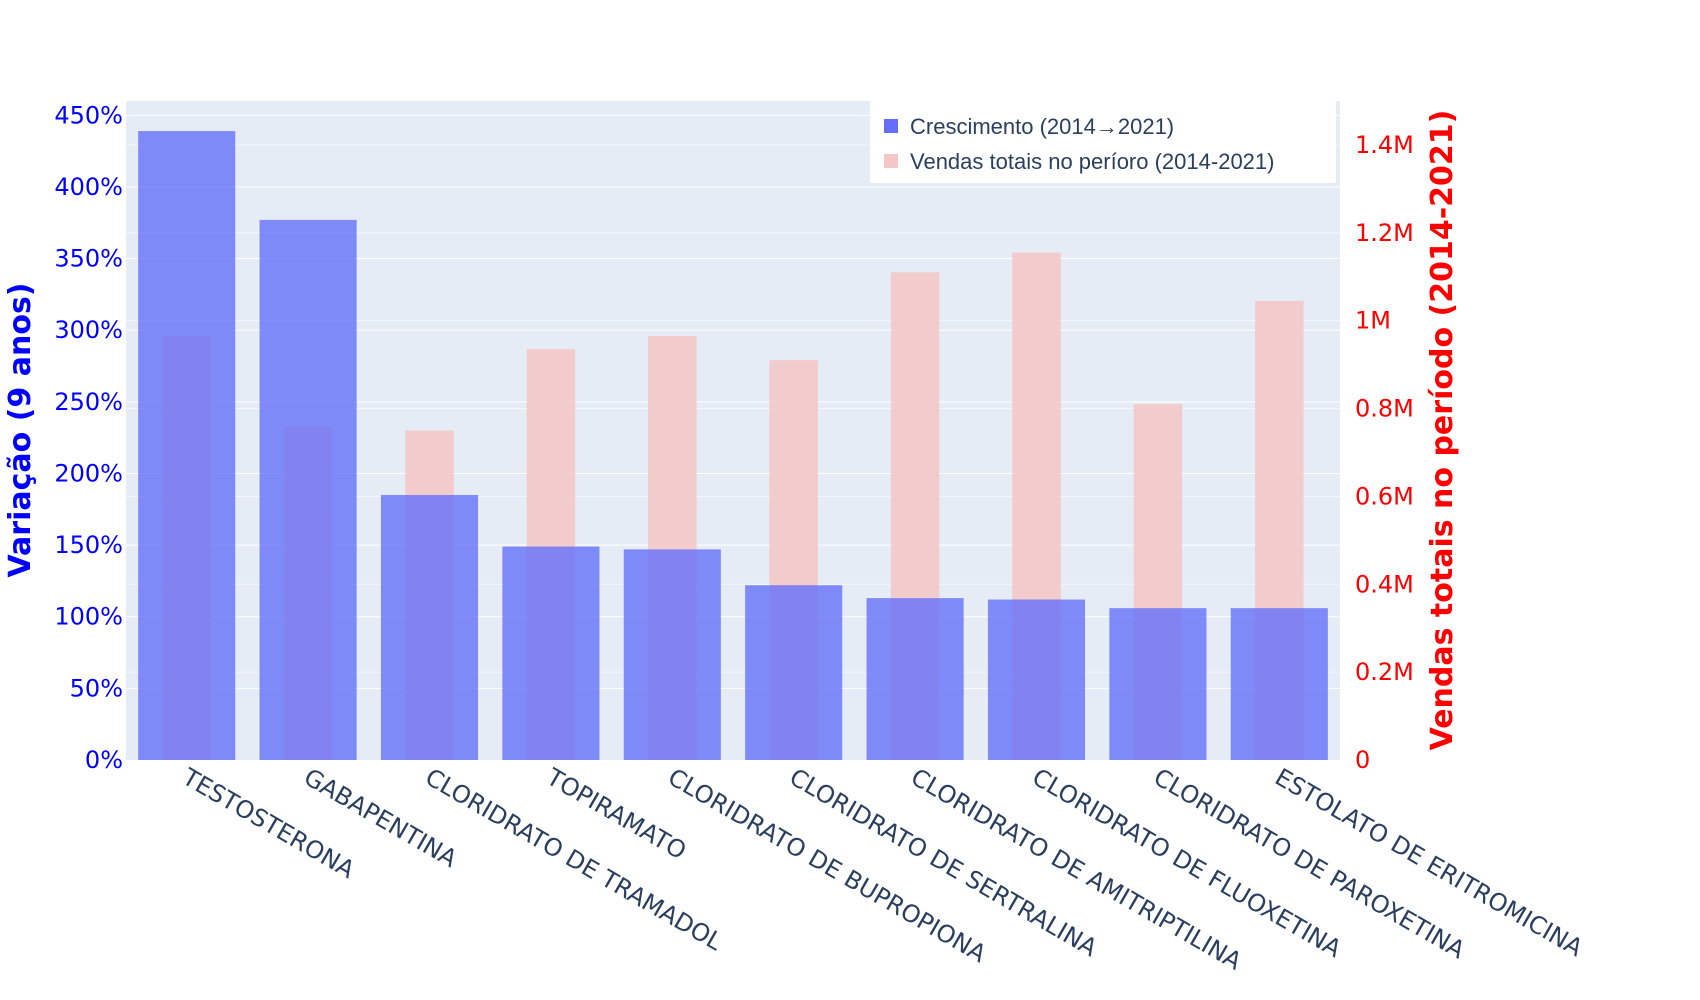  I want to click on left-tick-label: 250%, so click(88, 402).